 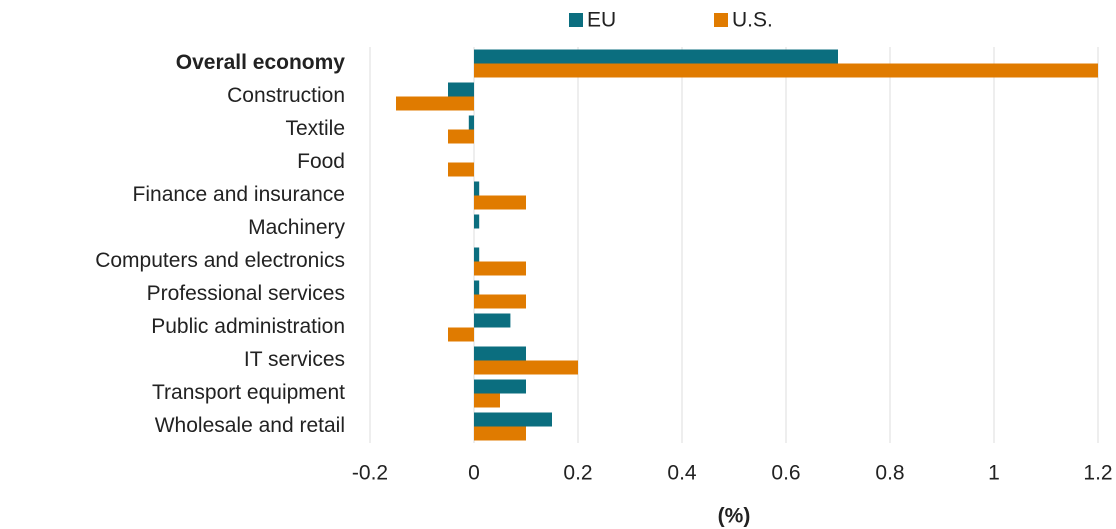 What do you see at coordinates (682, 473) in the screenshot?
I see `x-tick-label: 0.4` at bounding box center [682, 473].